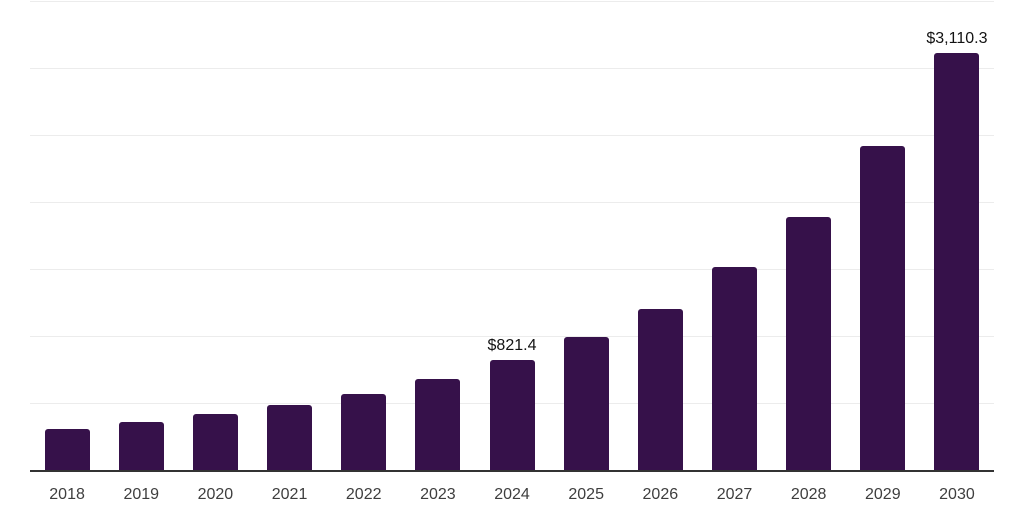 The height and width of the screenshot is (512, 1024). What do you see at coordinates (883, 308) in the screenshot?
I see `bar-2029` at bounding box center [883, 308].